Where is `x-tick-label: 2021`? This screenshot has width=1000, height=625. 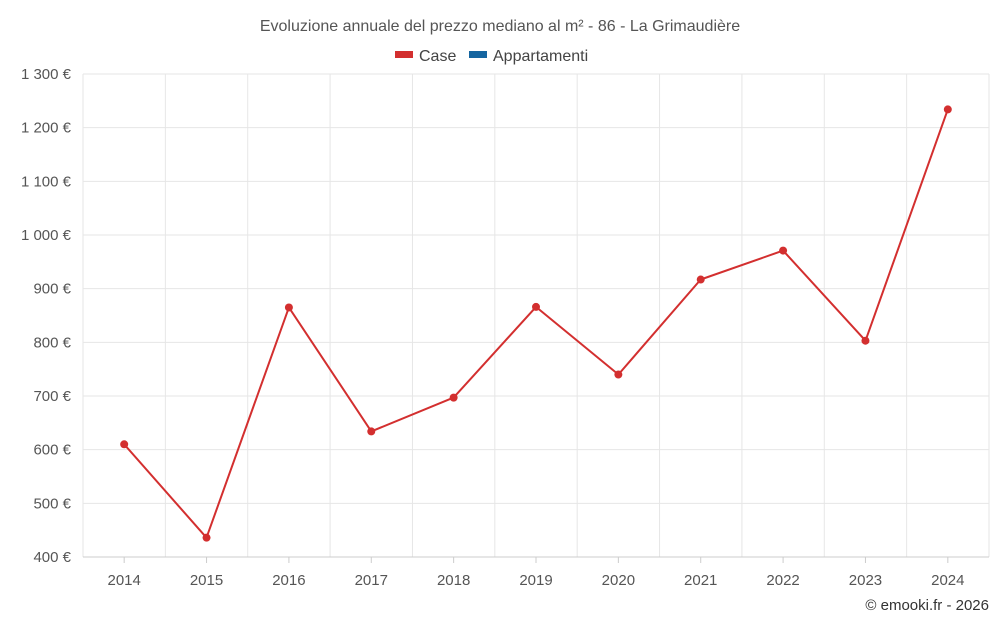 x-tick-label: 2021 is located at coordinates (700, 580).